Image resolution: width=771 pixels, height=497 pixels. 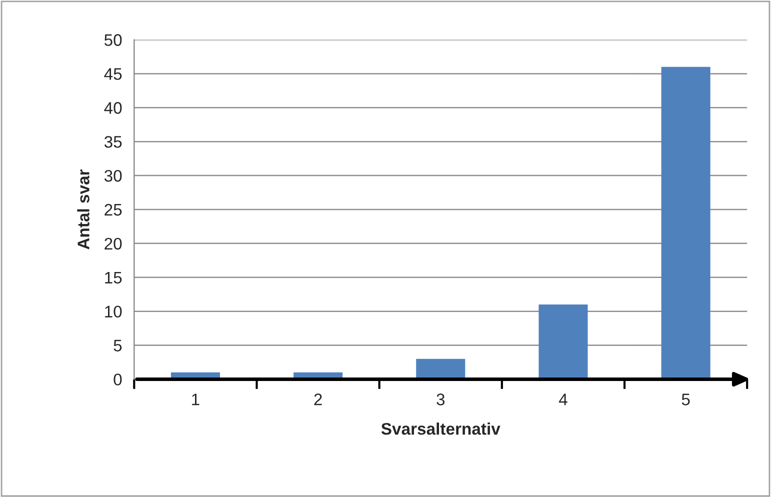 What do you see at coordinates (686, 400) in the screenshot?
I see `x-tick-label: 5` at bounding box center [686, 400].